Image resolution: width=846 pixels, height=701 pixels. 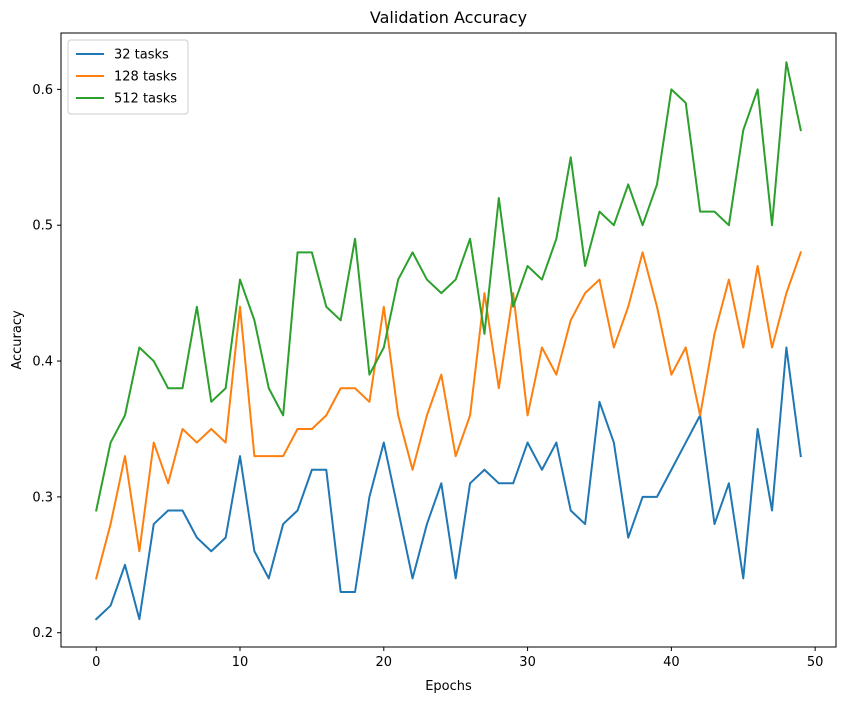 I want to click on x-axis-label: Epochs, so click(x=448, y=686).